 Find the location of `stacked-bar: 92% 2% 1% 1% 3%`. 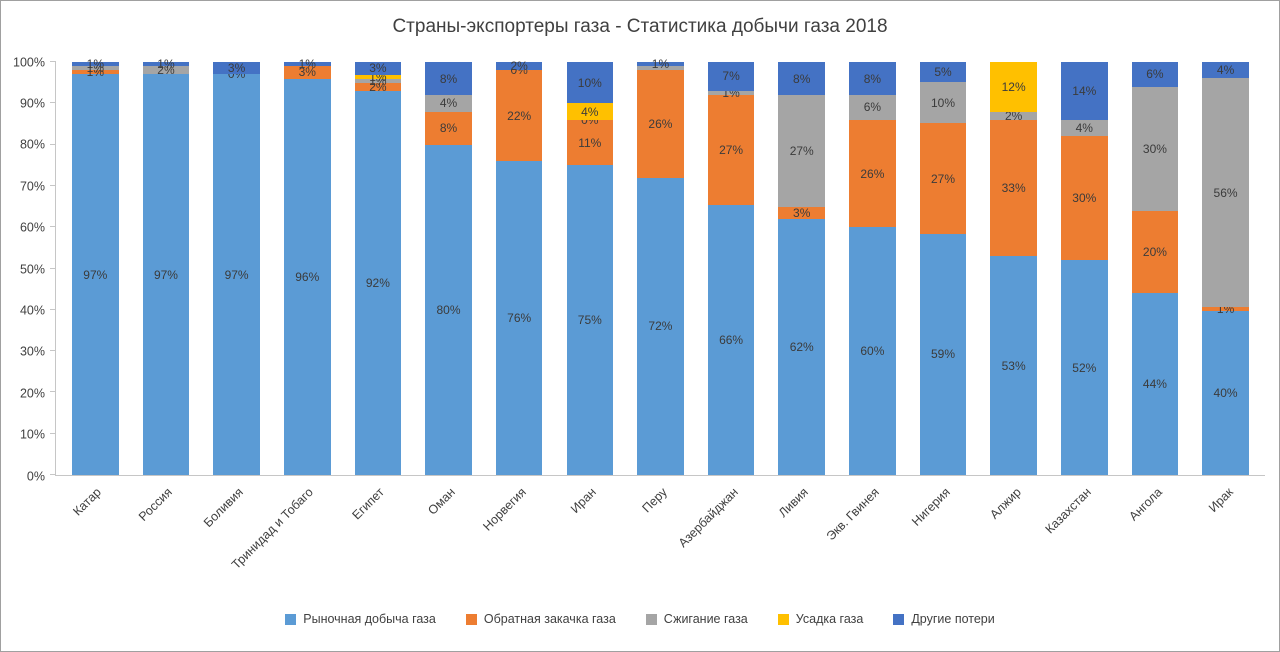

stacked-bar: 92% 2% 1% 1% 3% is located at coordinates (378, 268).